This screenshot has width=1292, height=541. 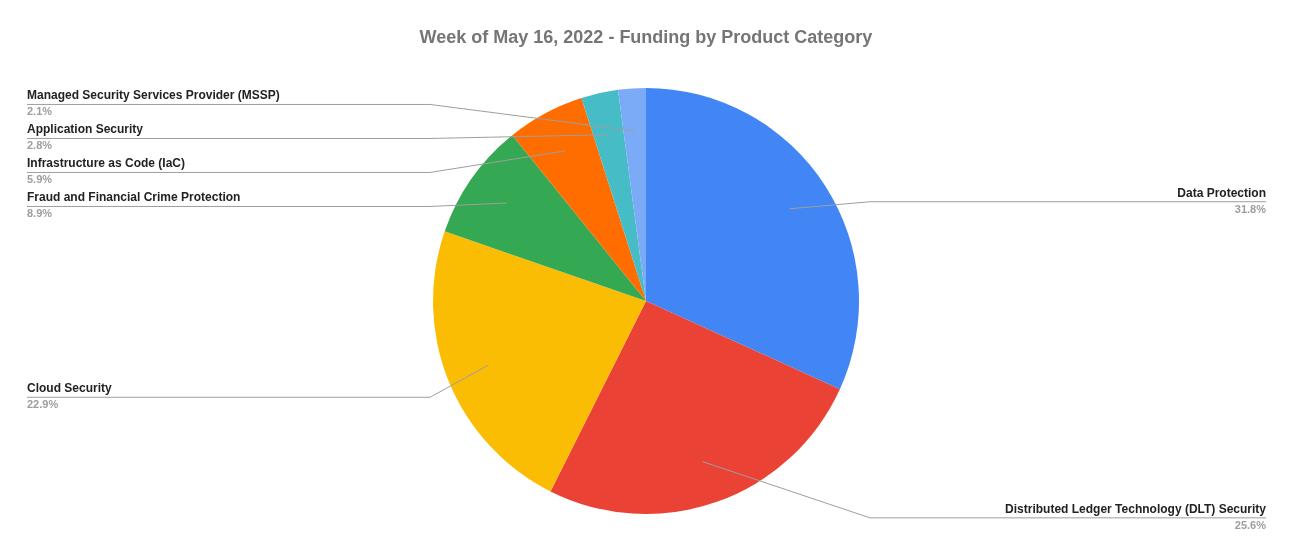 What do you see at coordinates (106, 163) in the screenshot?
I see `slice-label: Infrastructure as Code (IaC)` at bounding box center [106, 163].